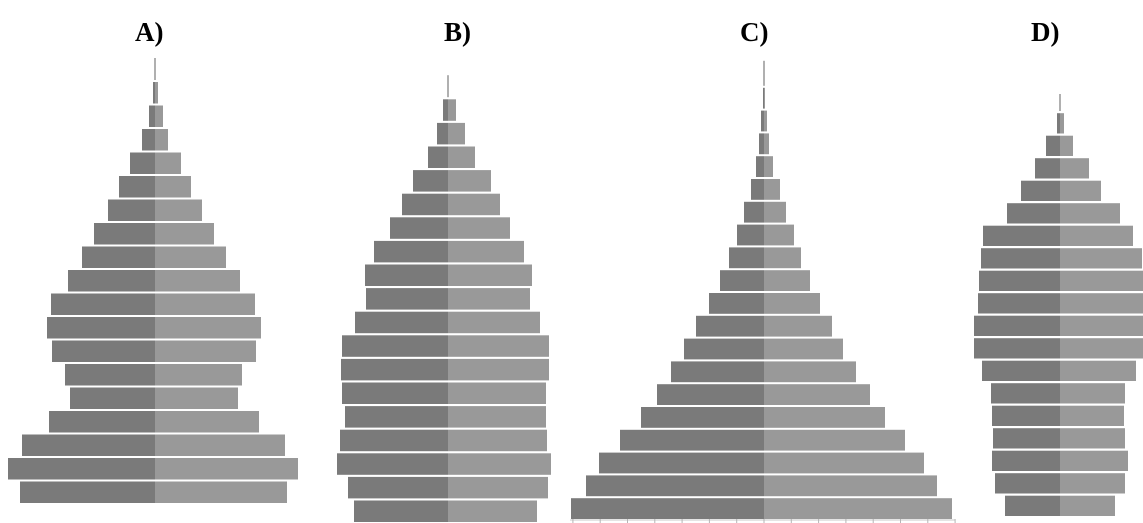  What do you see at coordinates (149, 32) in the screenshot?
I see `panel-label-a: A)` at bounding box center [149, 32].